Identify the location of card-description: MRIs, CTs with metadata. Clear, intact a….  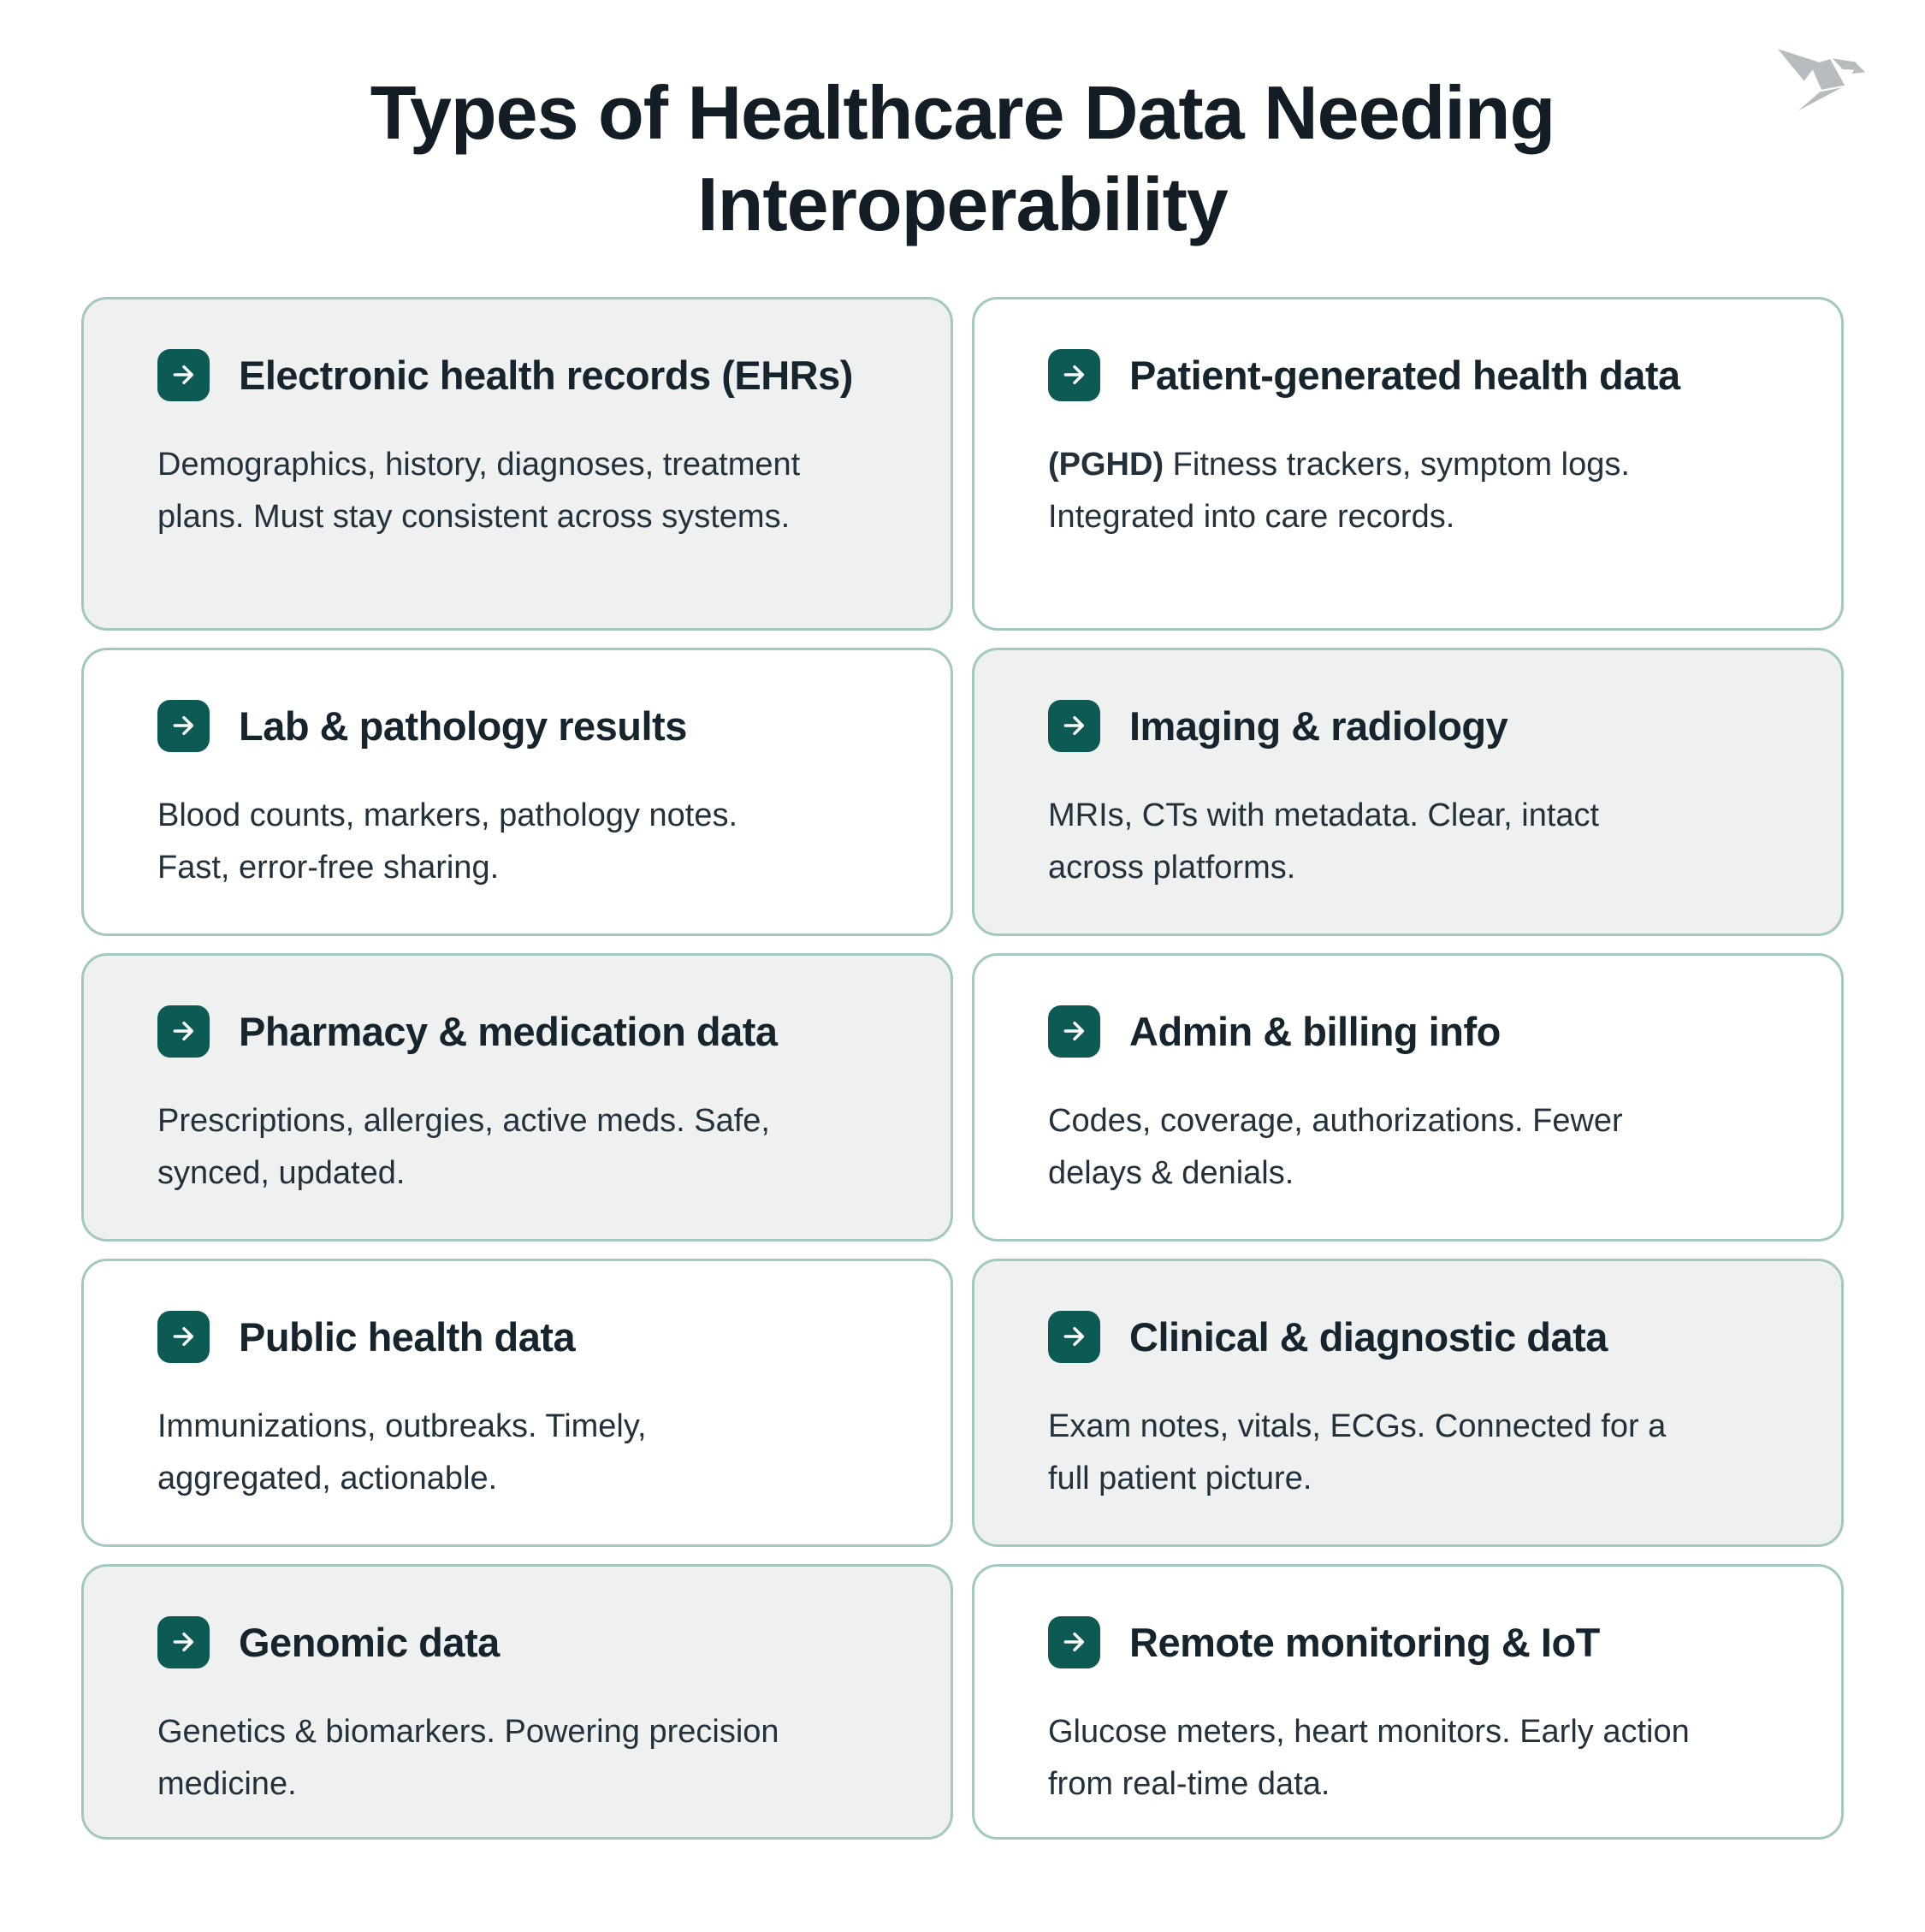
(1373, 842).